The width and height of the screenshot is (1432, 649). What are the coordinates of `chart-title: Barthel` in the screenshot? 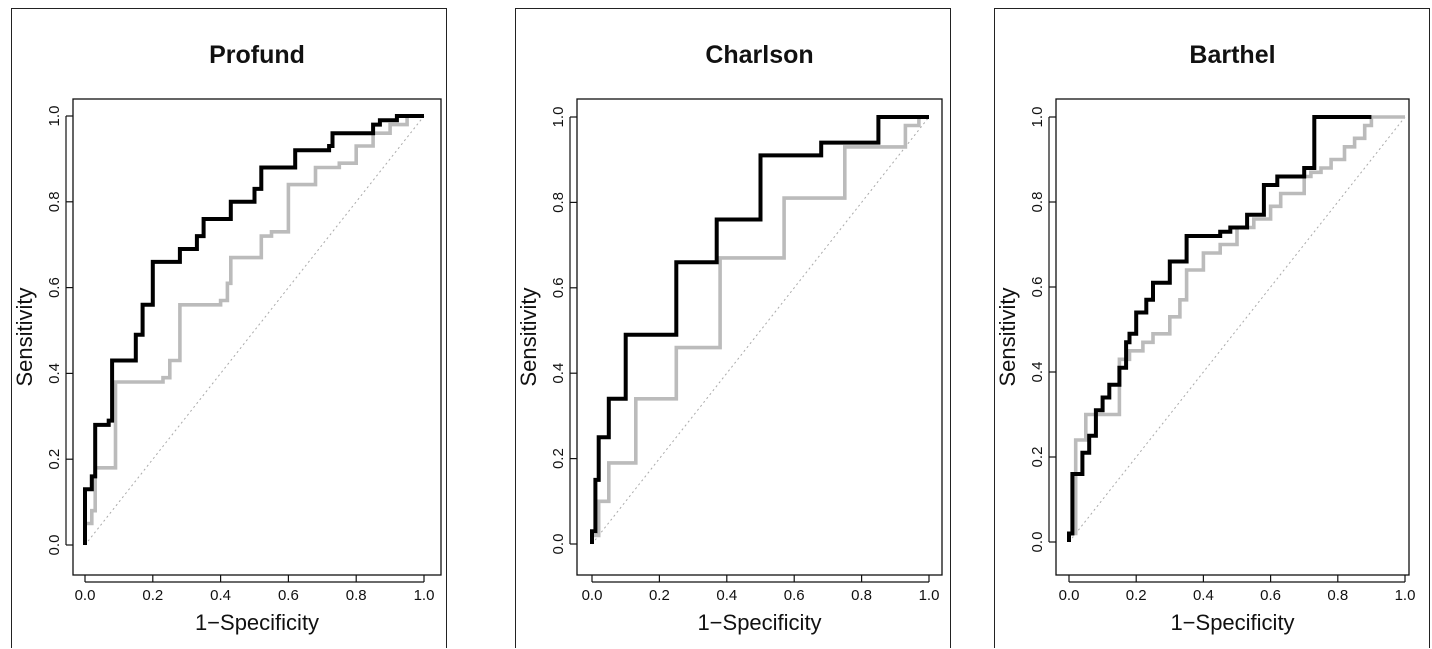 It's located at (1232, 55).